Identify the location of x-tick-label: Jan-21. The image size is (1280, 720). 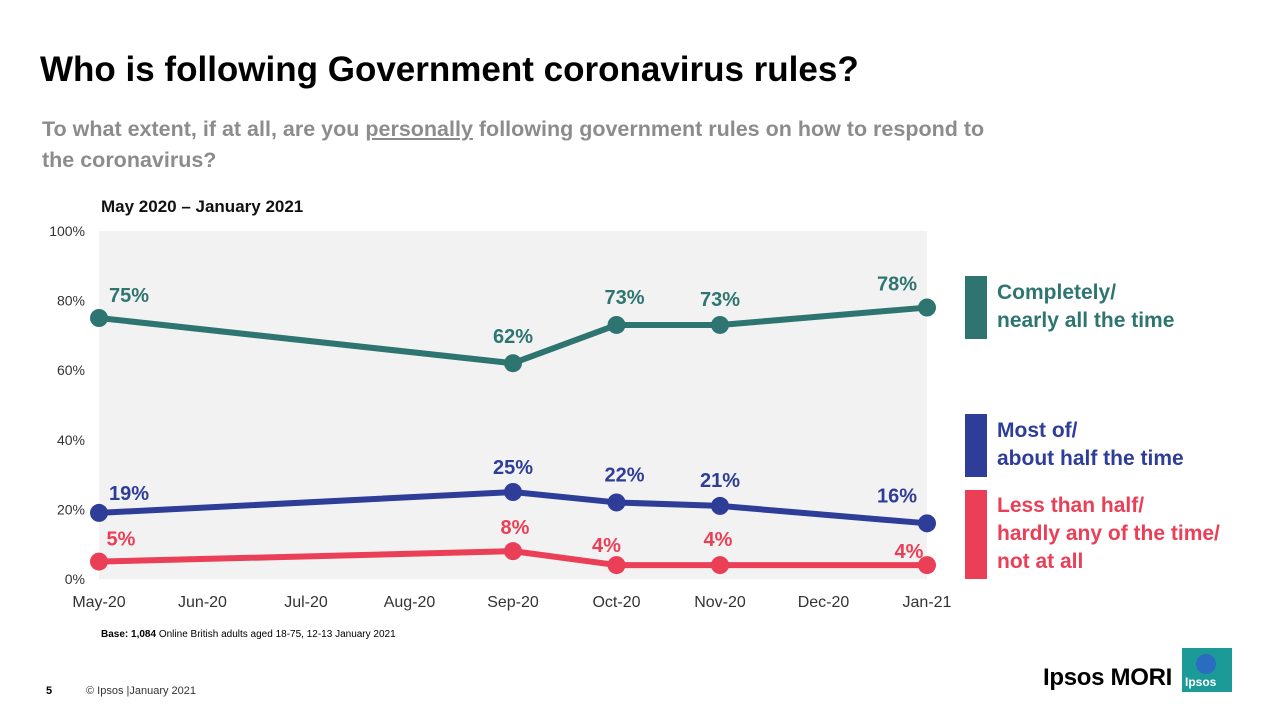
(927, 602).